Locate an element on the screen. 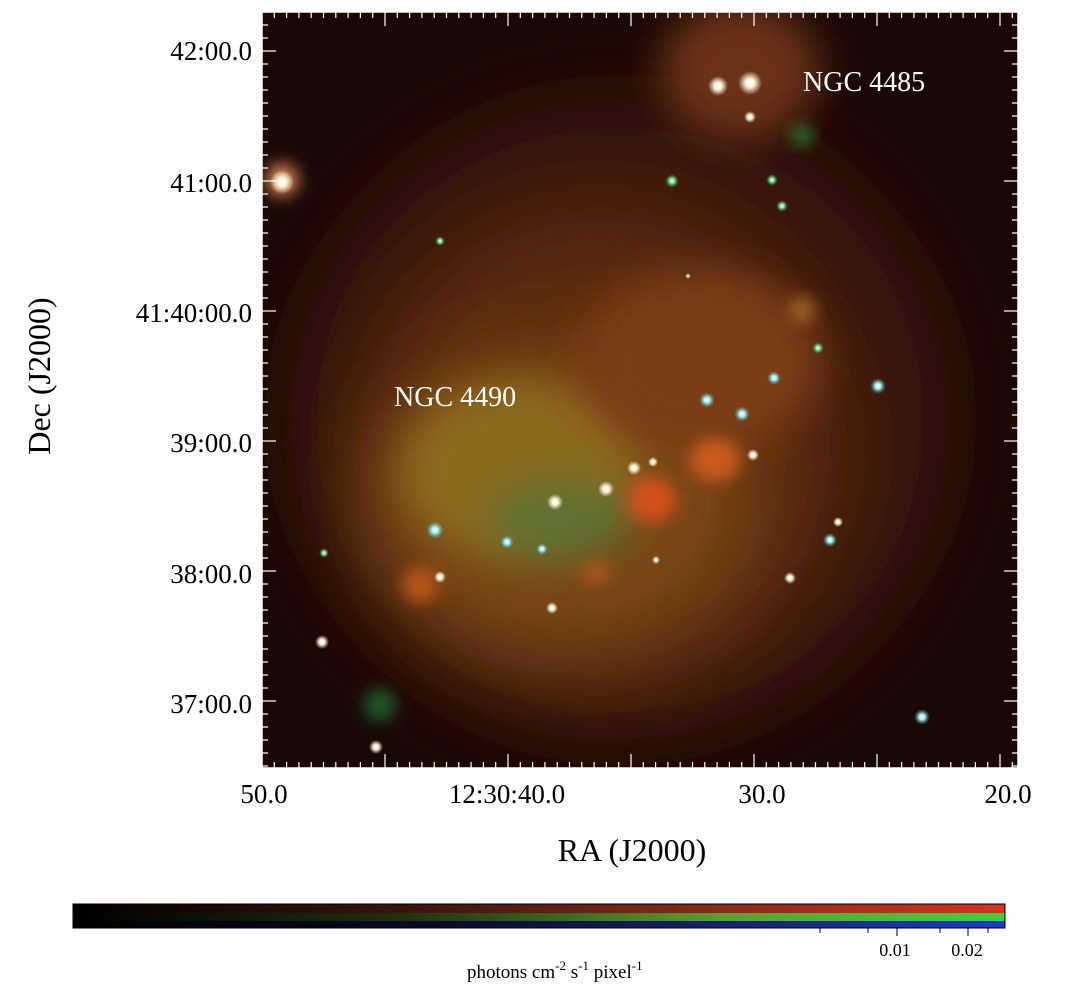 The height and width of the screenshot is (1000, 1067). colorbar-tick-label: 0.01 is located at coordinates (895, 950).